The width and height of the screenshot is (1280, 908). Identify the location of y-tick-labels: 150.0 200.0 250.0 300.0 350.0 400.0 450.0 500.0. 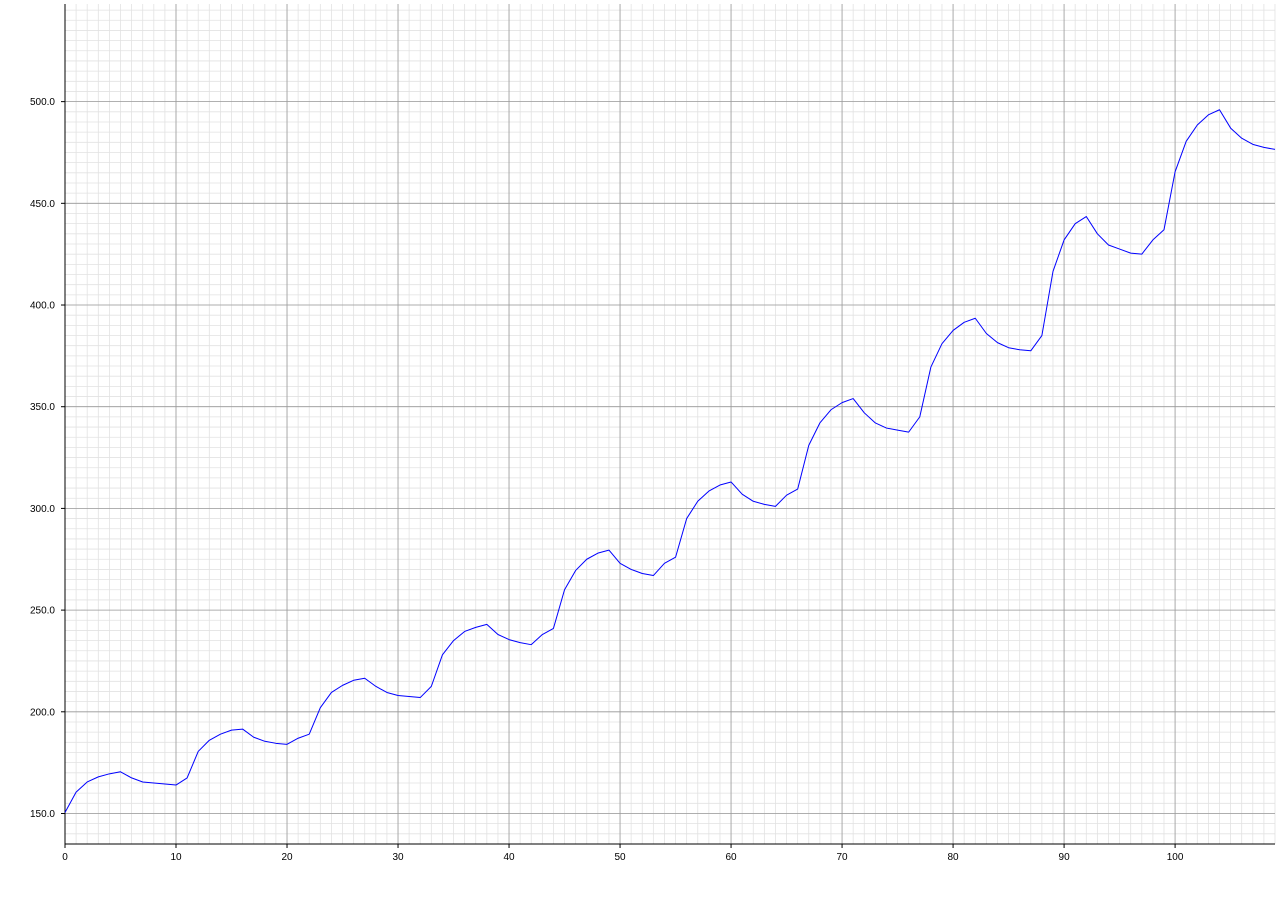
(42, 458).